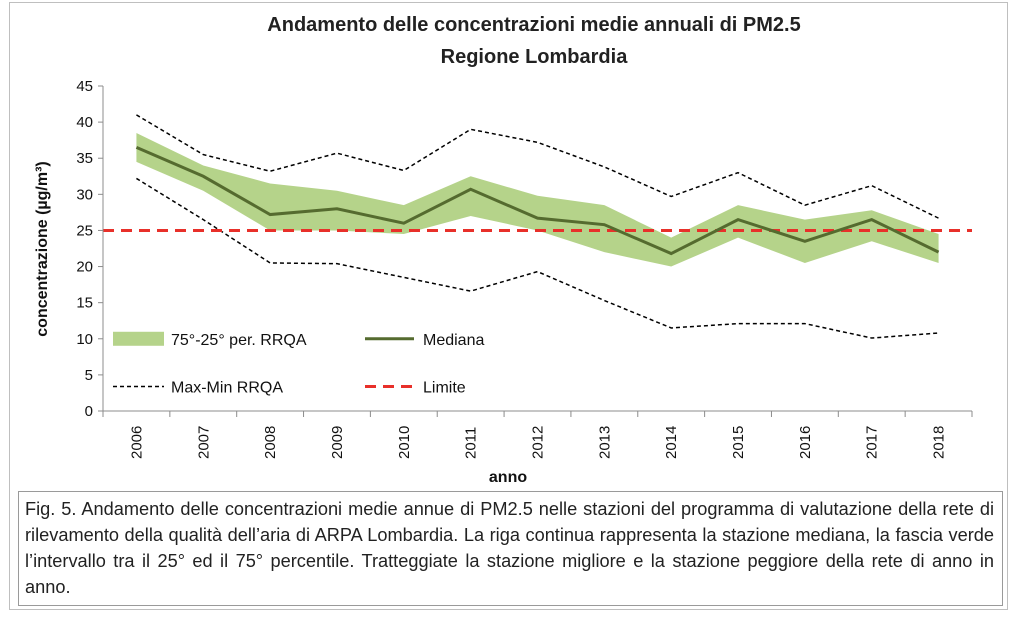  What do you see at coordinates (872, 442) in the screenshot?
I see `x-tick-label: 2017` at bounding box center [872, 442].